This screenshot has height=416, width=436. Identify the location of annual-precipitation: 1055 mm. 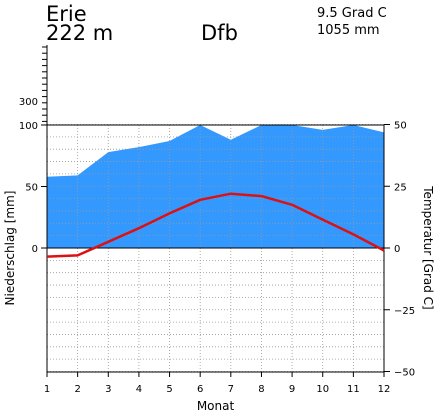
(348, 30).